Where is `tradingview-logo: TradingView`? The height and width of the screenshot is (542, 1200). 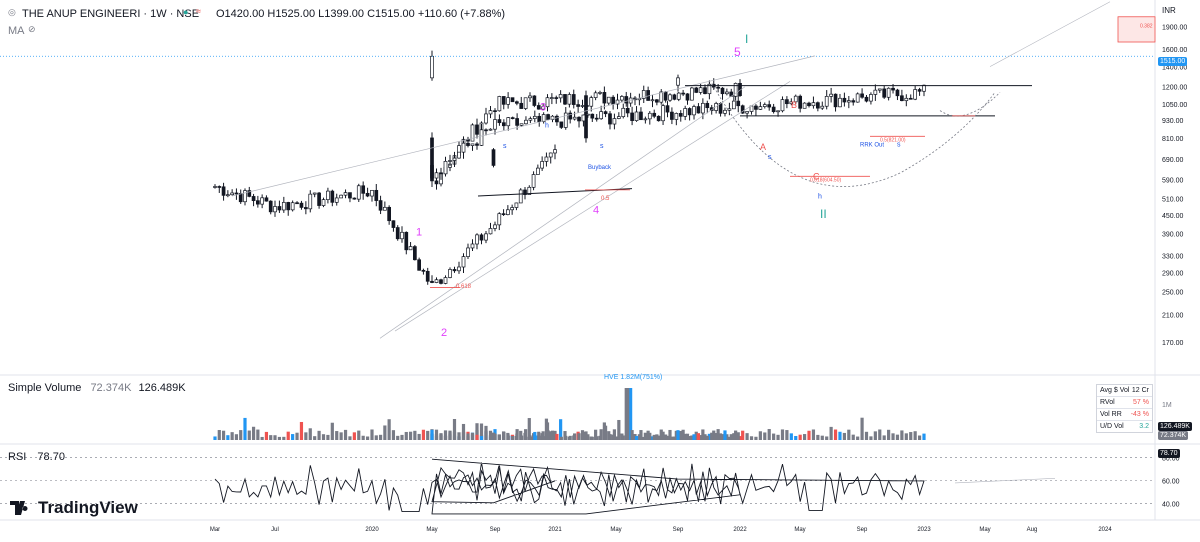
tradingview-logo: TradingView is located at coordinates (74, 508).